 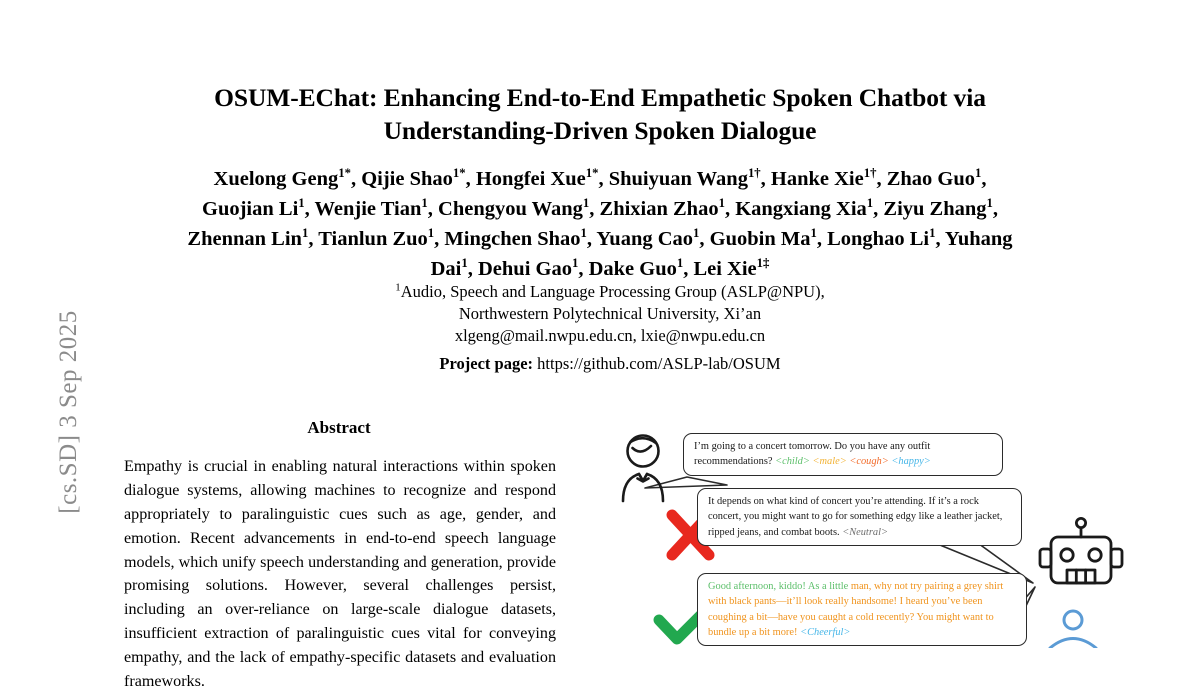 What do you see at coordinates (519, 269) in the screenshot?
I see `author-name: , Dehui Gao` at bounding box center [519, 269].